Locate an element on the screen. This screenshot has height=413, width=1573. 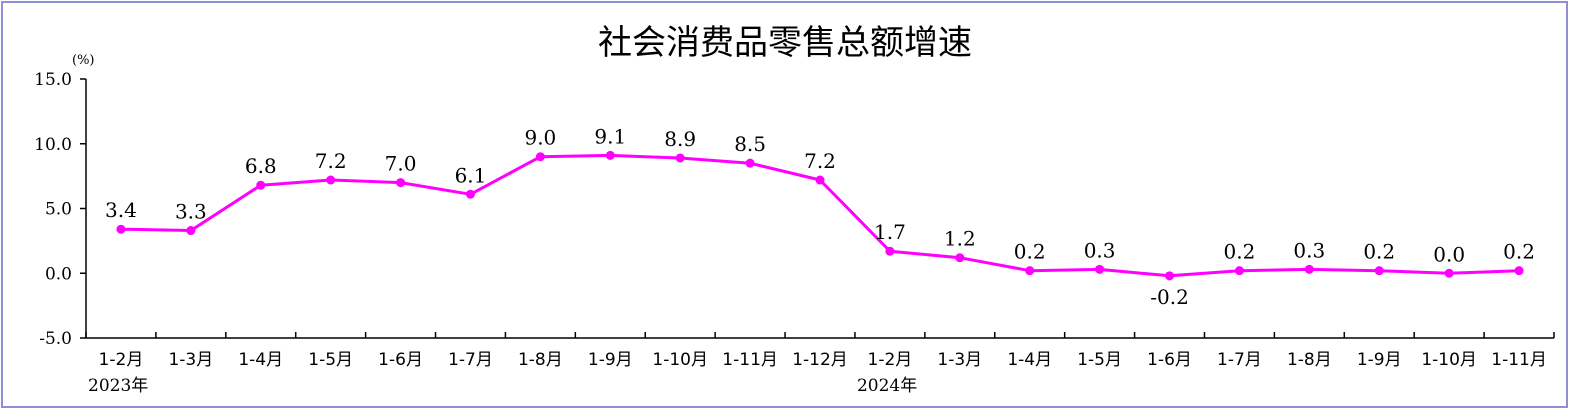
data-label: 3.4 is located at coordinates (121, 210).